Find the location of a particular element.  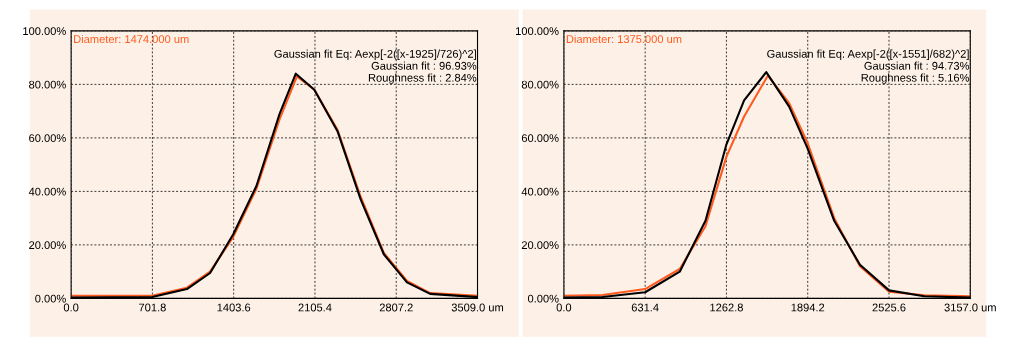

x-tick-label: 1403.6 is located at coordinates (234, 307).